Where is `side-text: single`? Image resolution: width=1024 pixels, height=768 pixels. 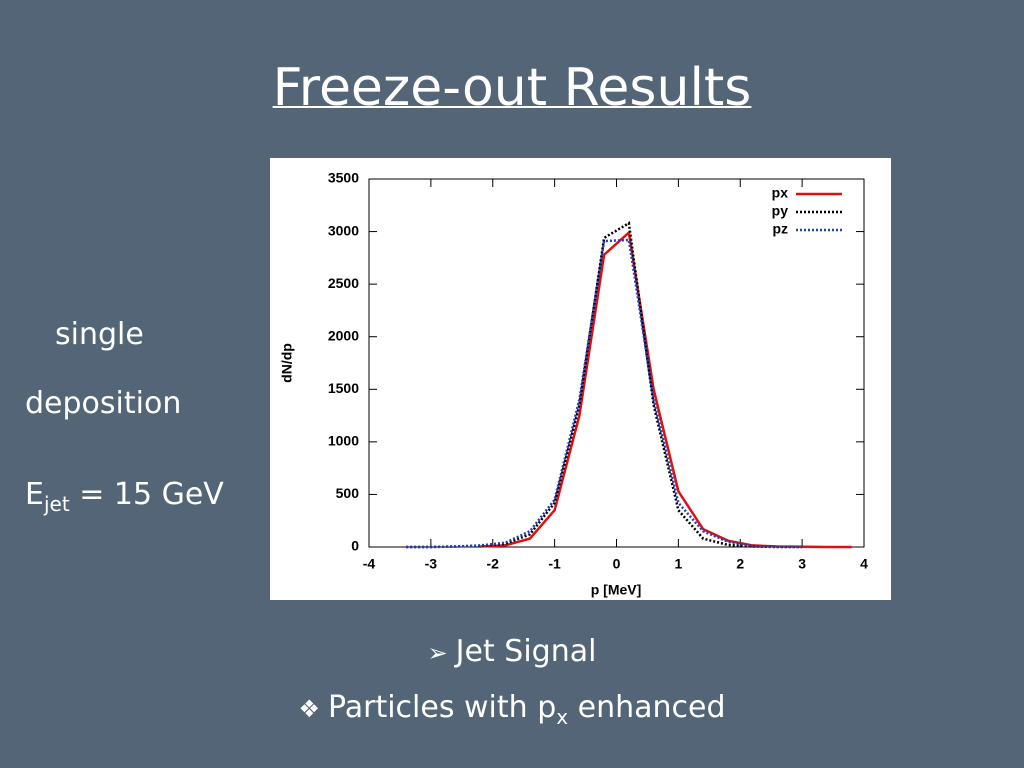 side-text: single is located at coordinates (99, 334).